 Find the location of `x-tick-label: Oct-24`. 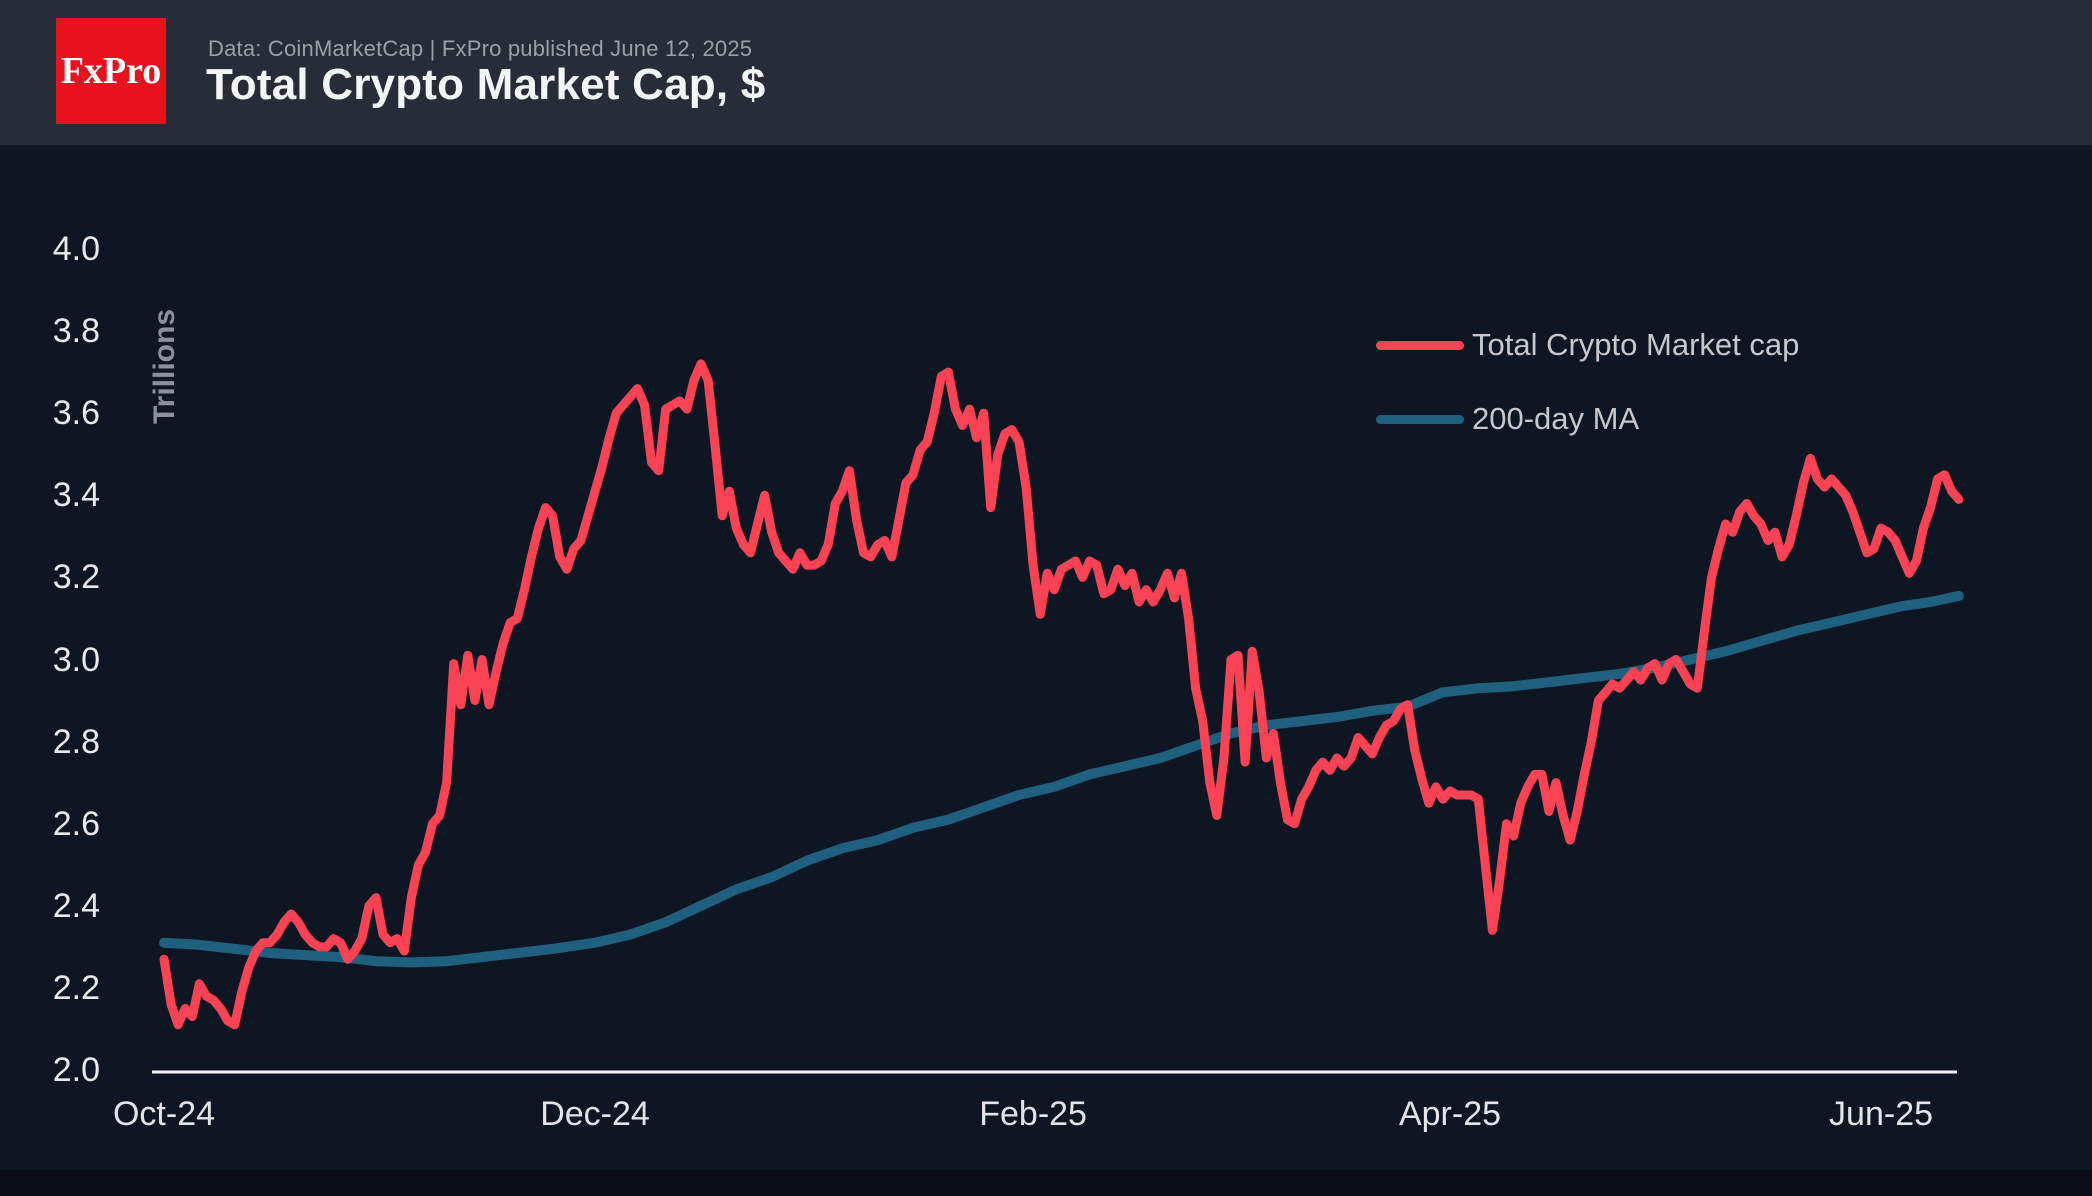

x-tick-label: Oct-24 is located at coordinates (164, 1114).